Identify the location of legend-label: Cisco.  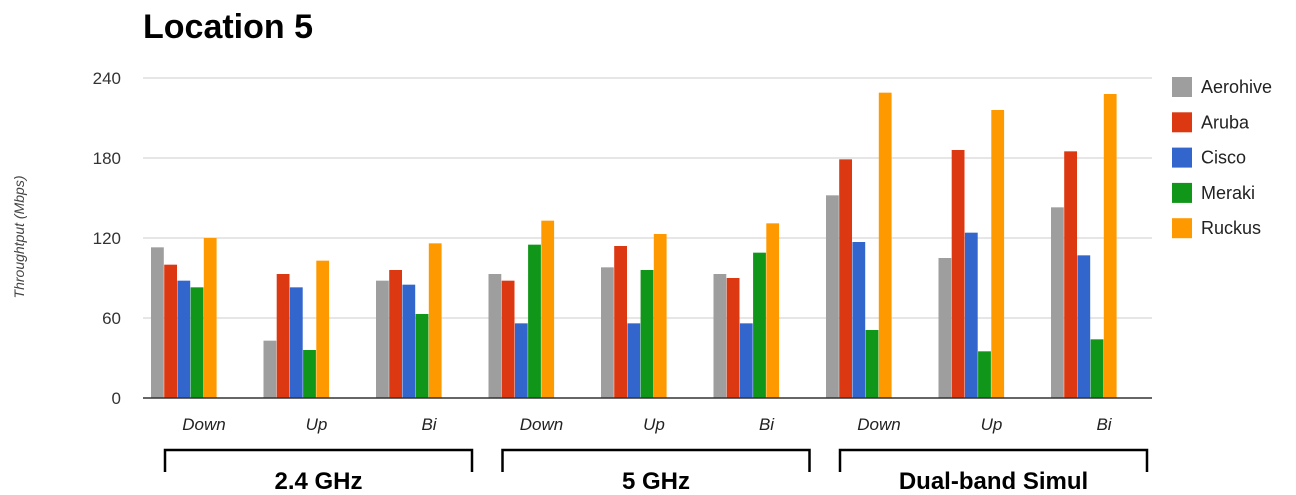
(1223, 158).